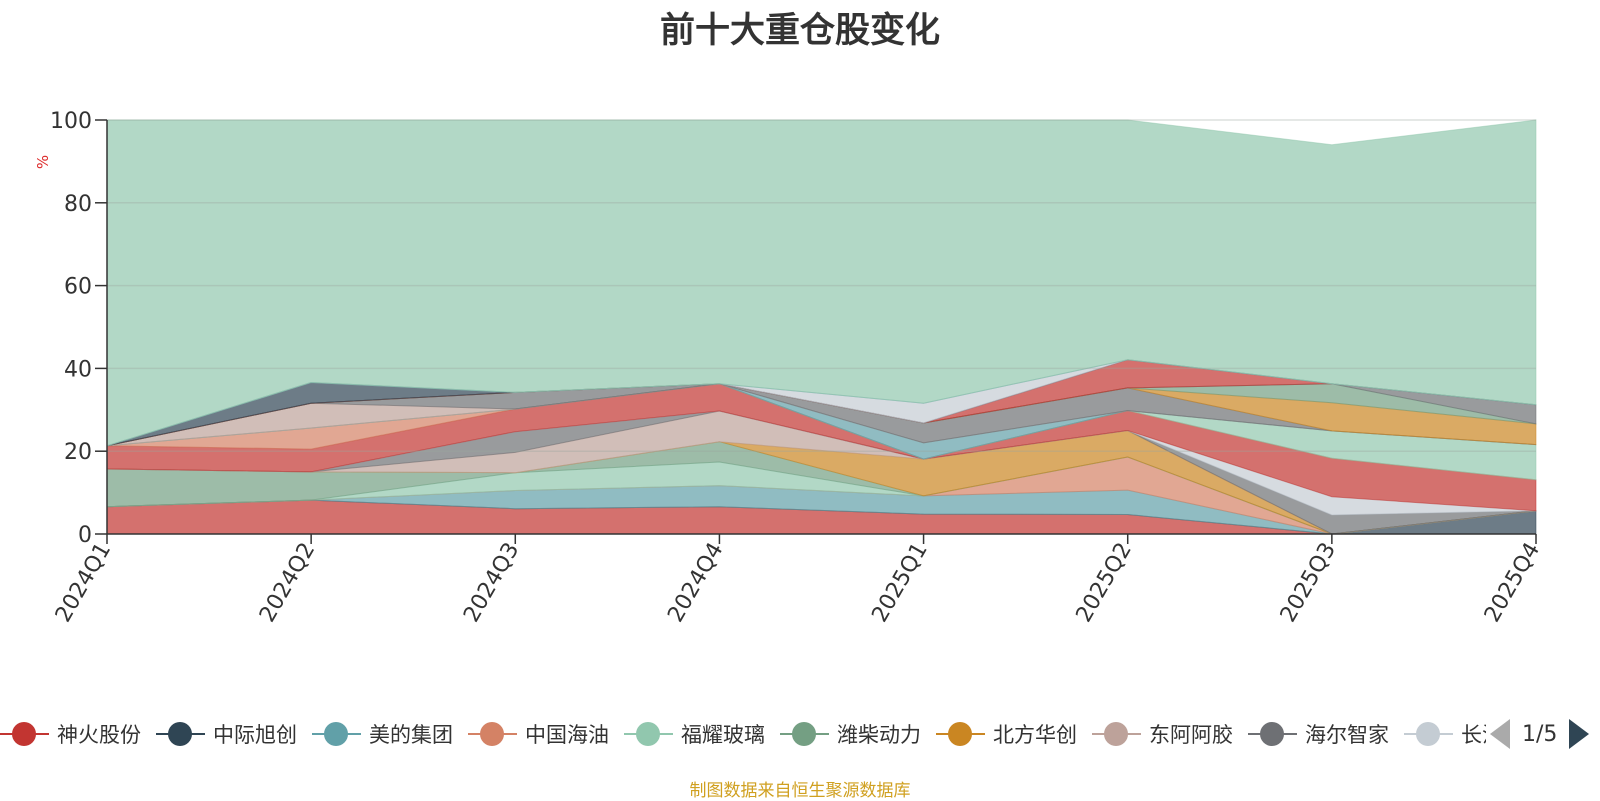 This screenshot has width=1600, height=801. What do you see at coordinates (1308, 583) in the screenshot?
I see `x-tick-label-2025Q3: 2025Q3` at bounding box center [1308, 583].